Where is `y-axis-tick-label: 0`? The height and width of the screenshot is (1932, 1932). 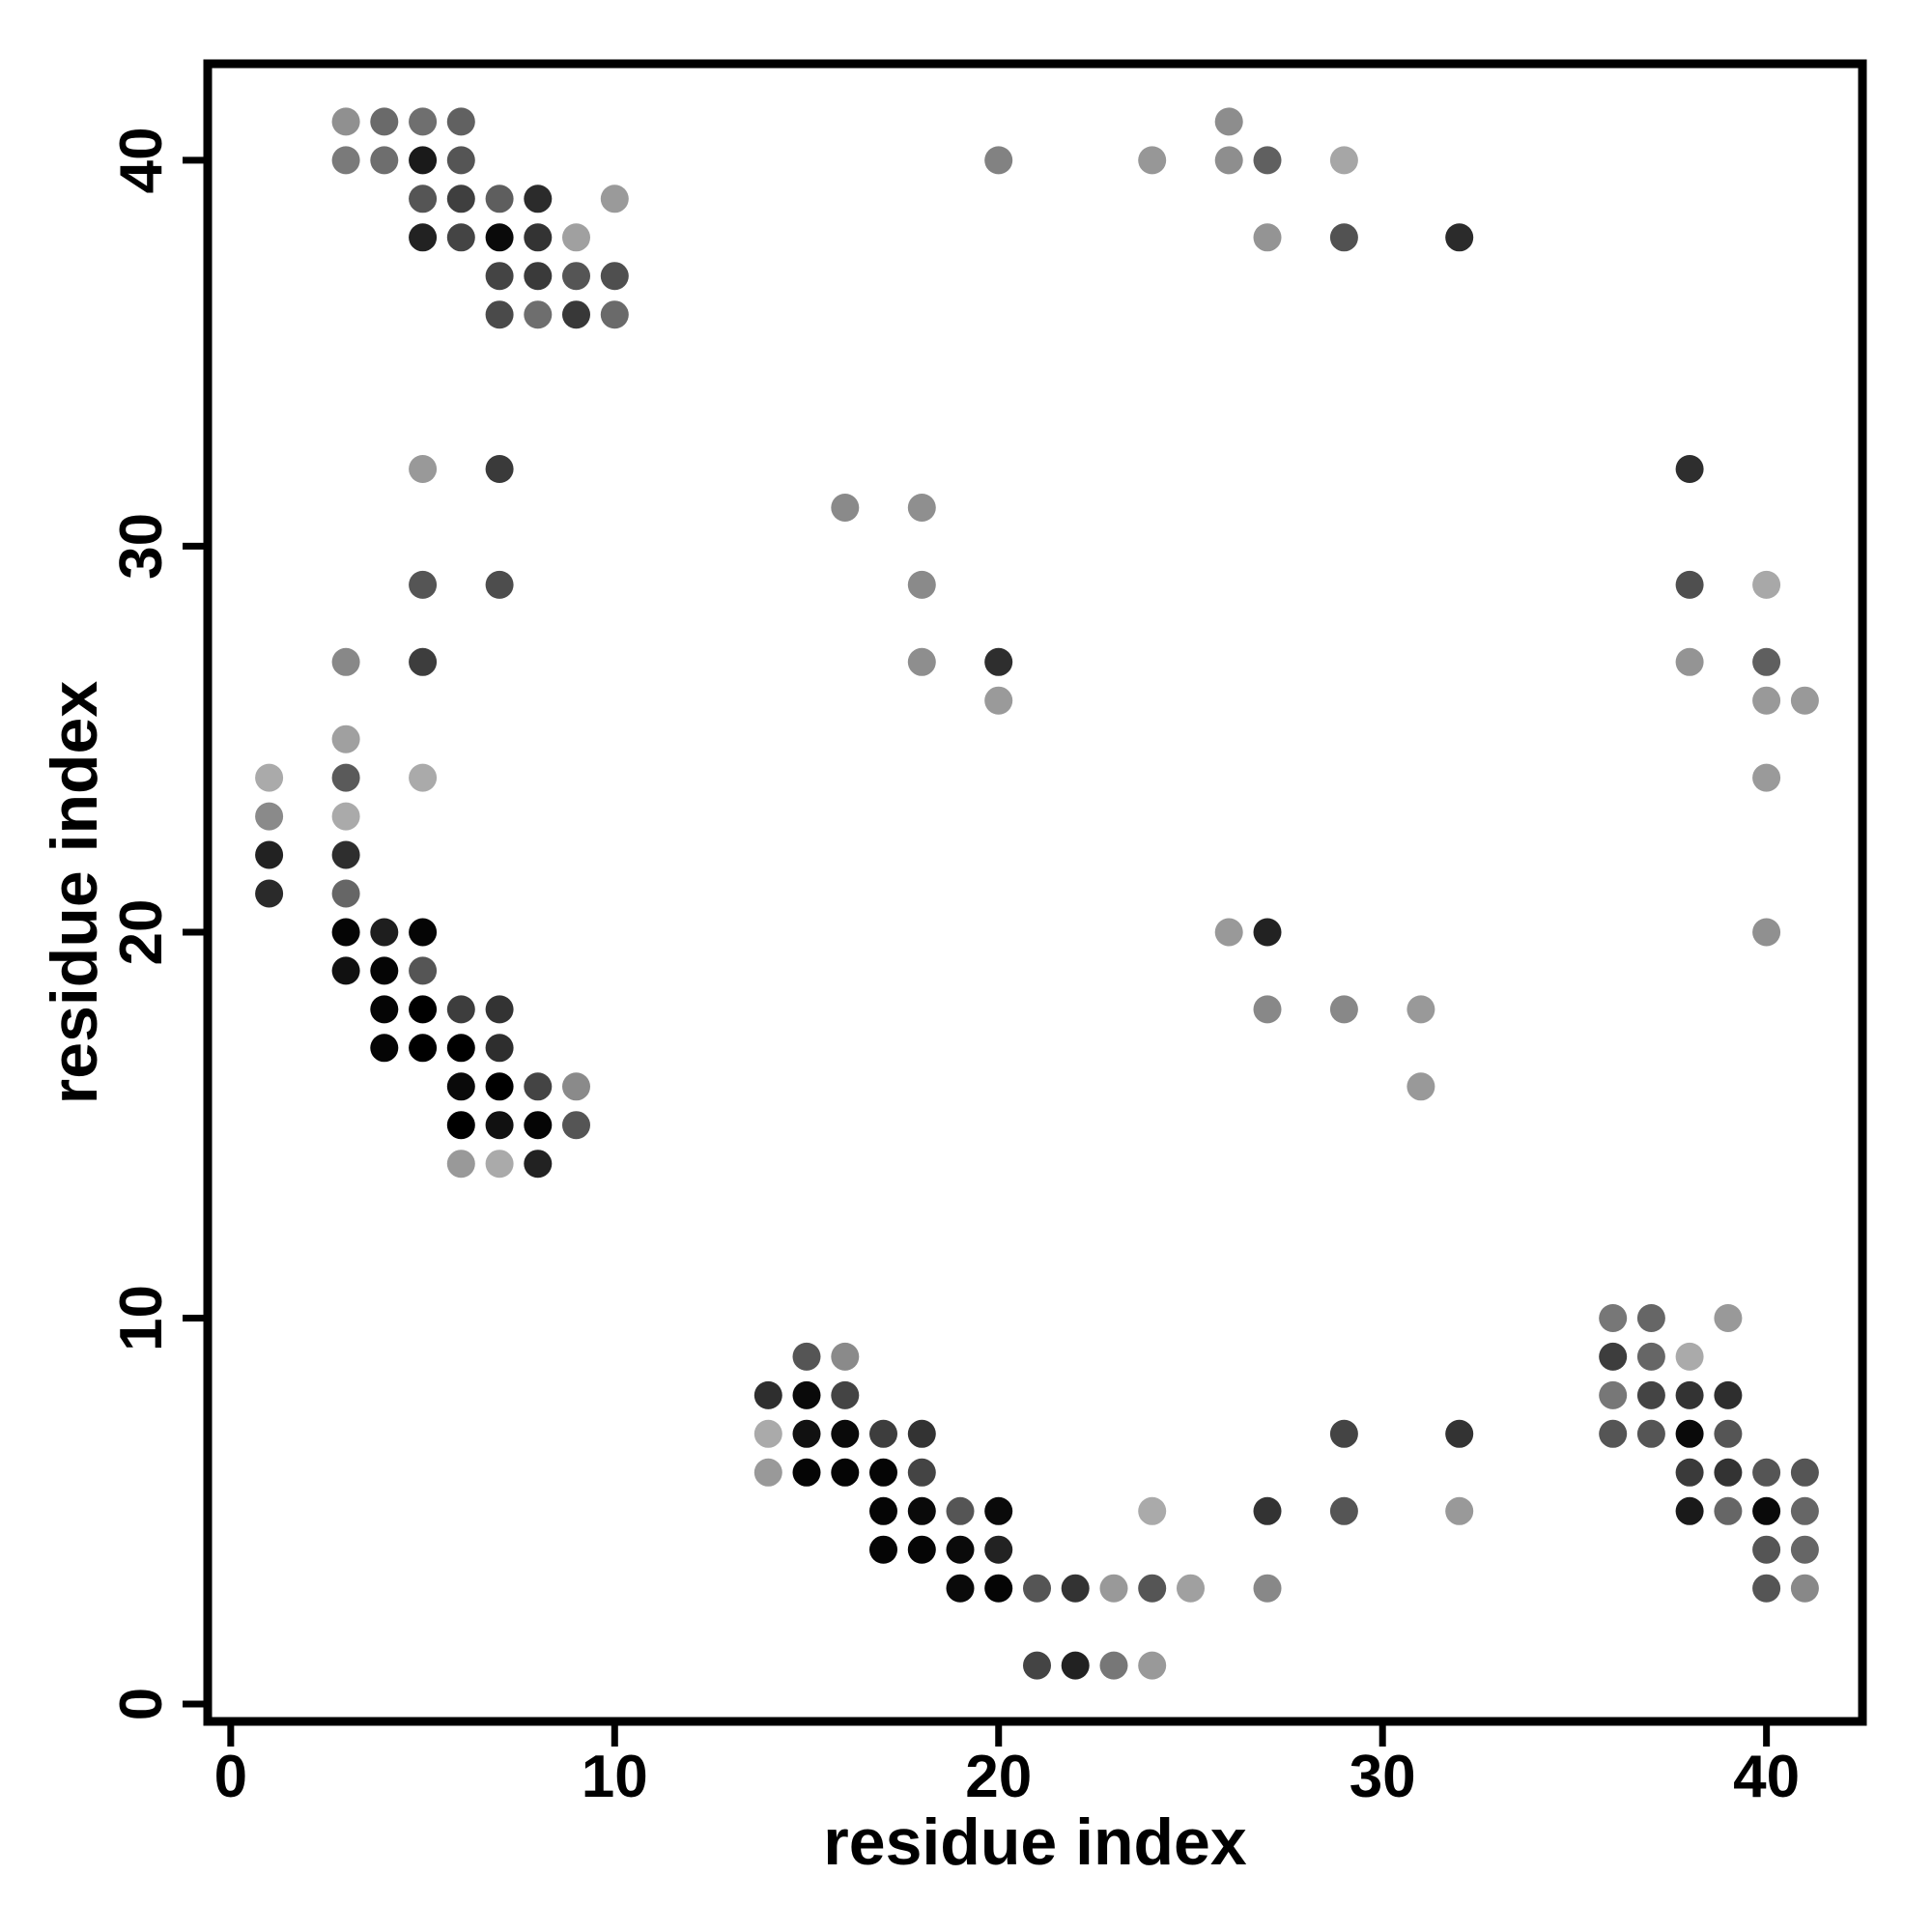 y-axis-tick-label: 0 is located at coordinates (141, 1704).